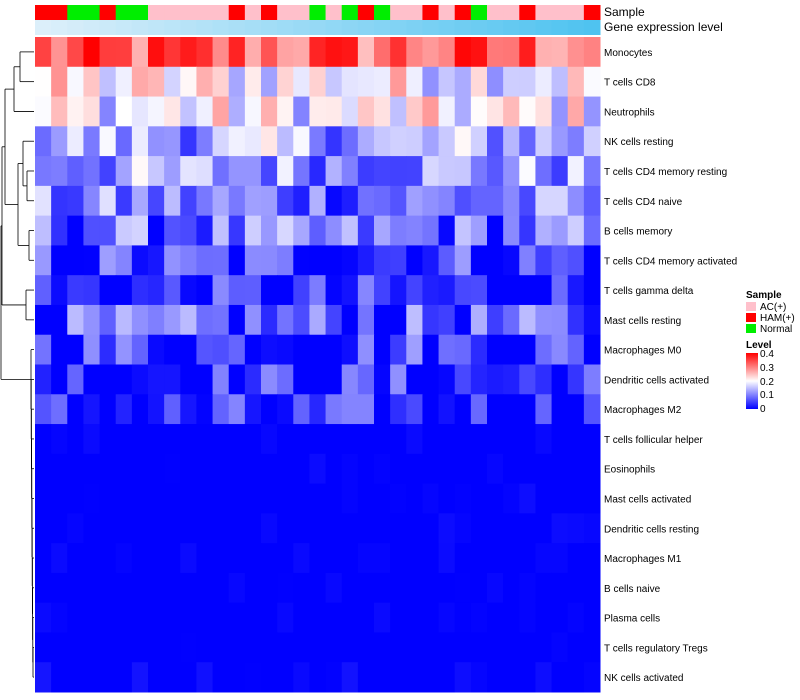 This screenshot has height=700, width=800. I want to click on row-label: T cells regulatory Tregs, so click(656, 648).